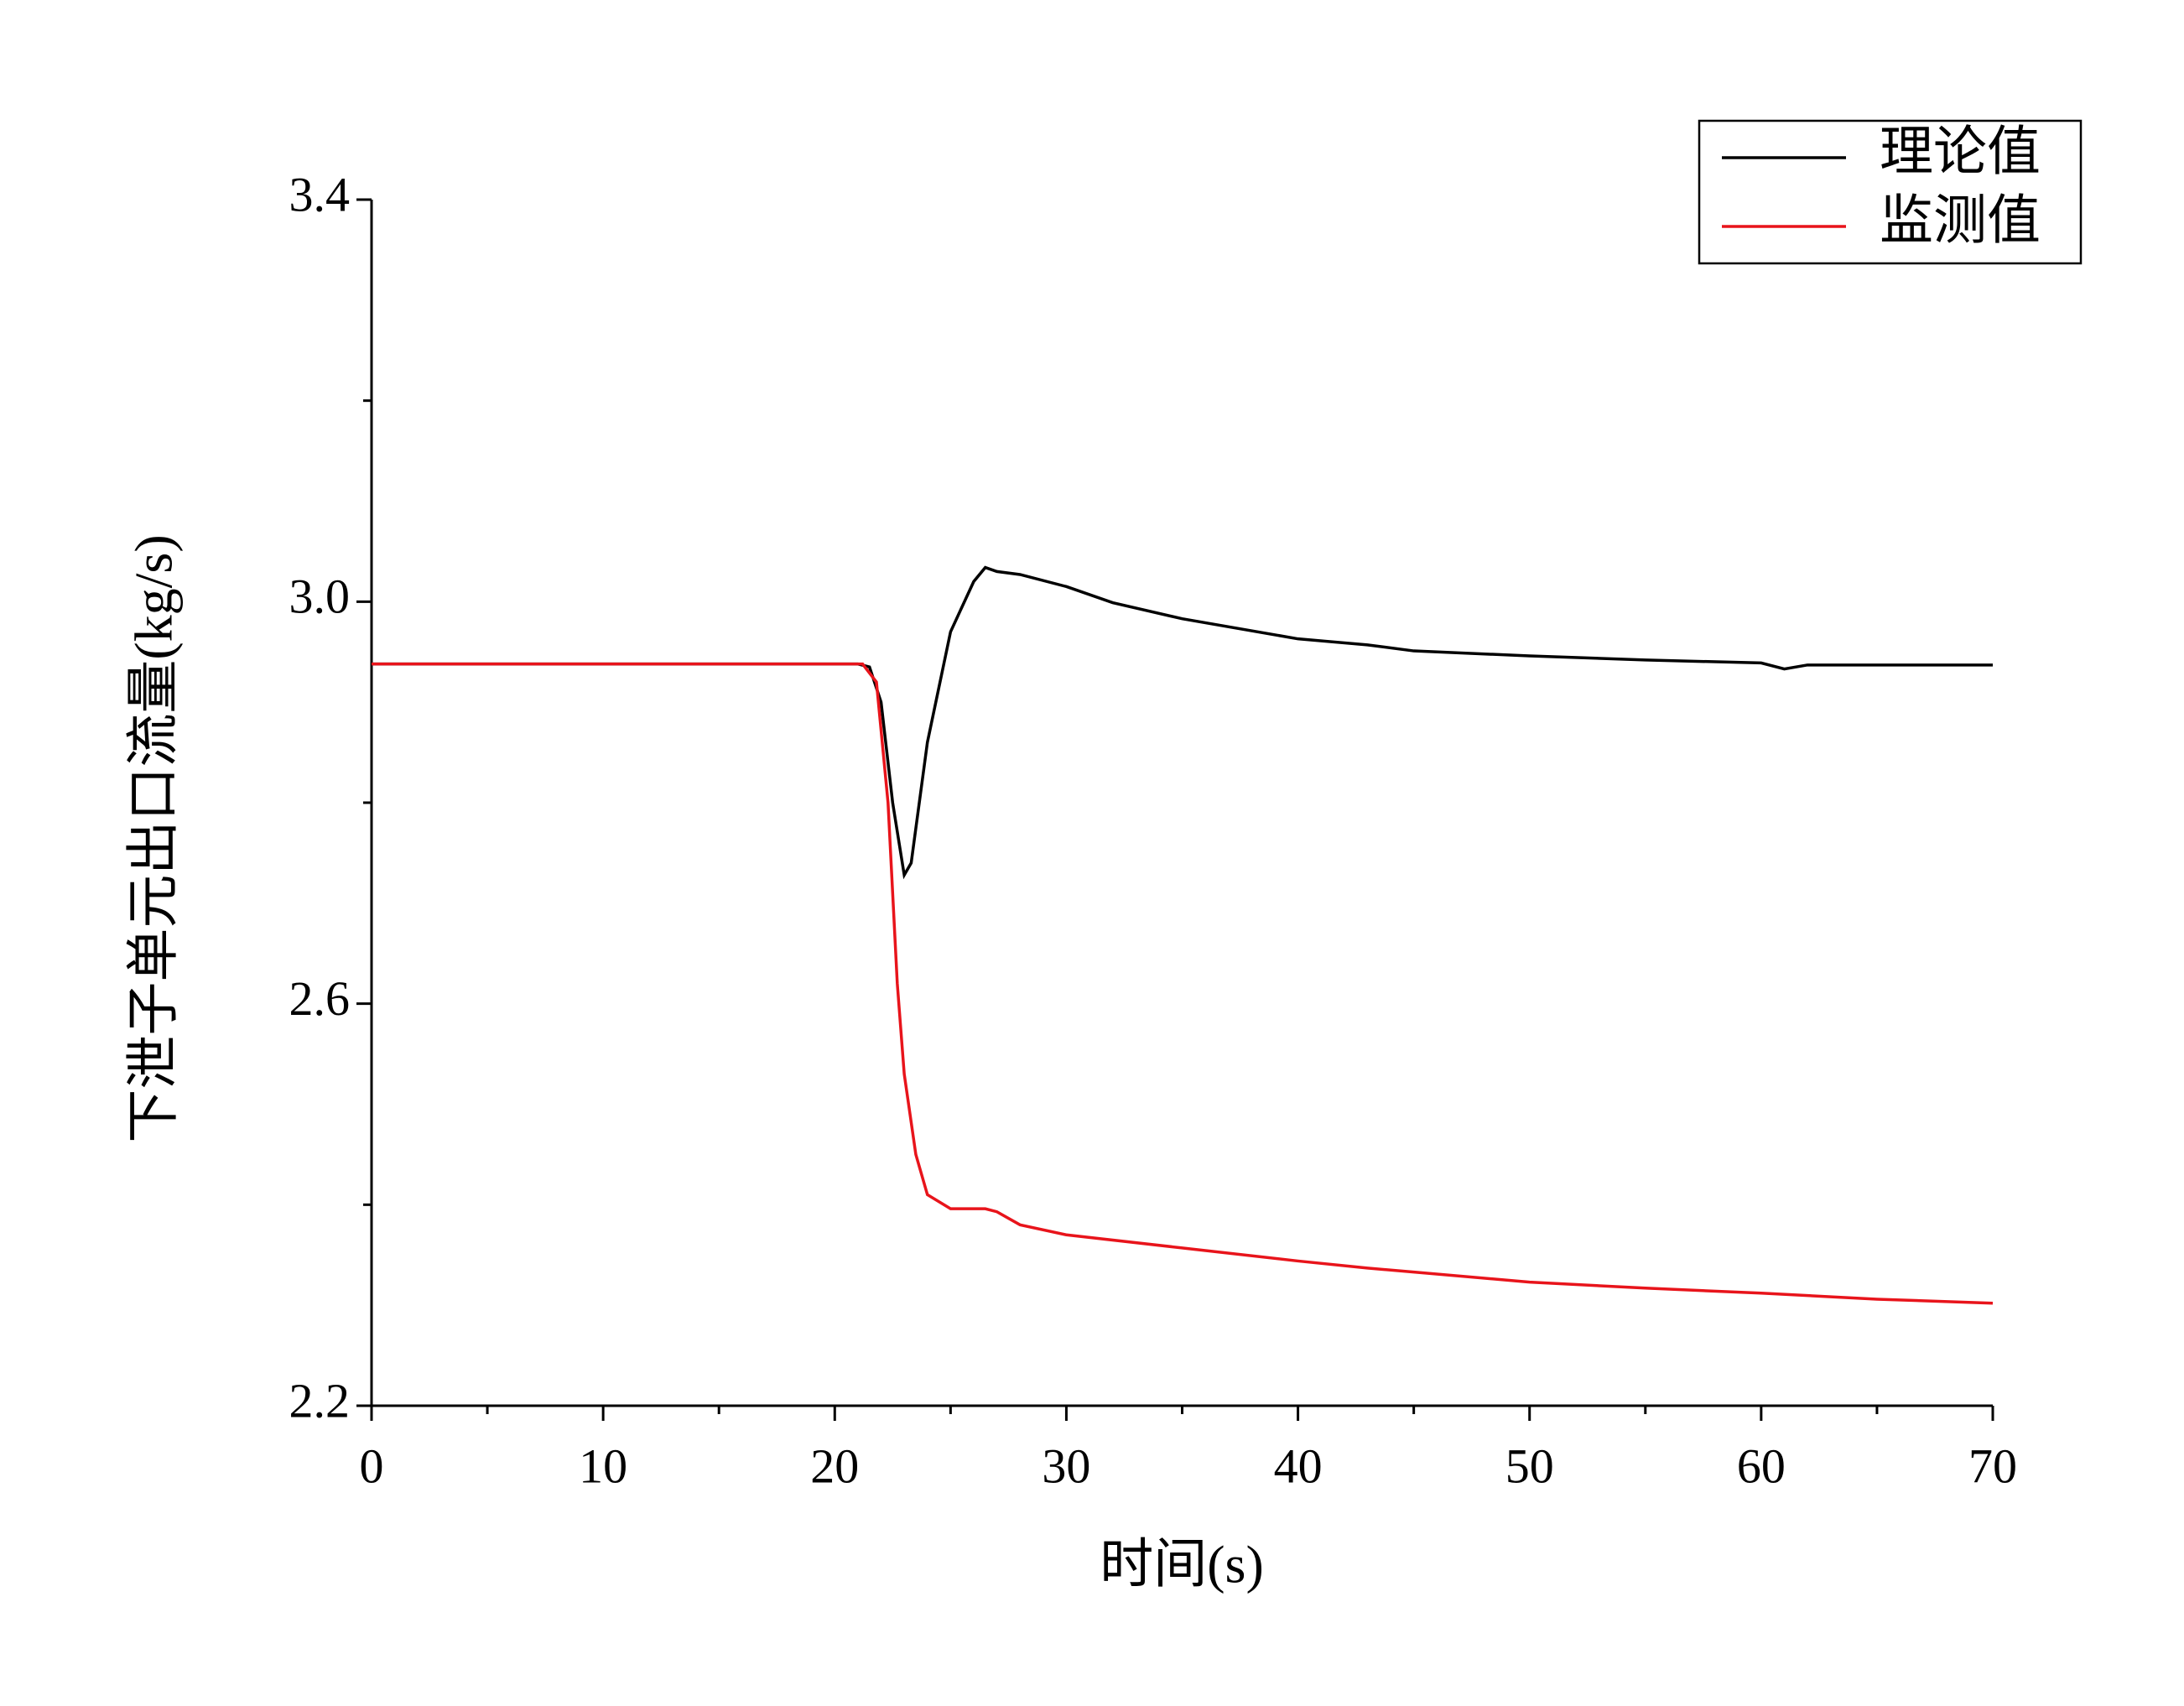 The width and height of the screenshot is (2184, 1706). What do you see at coordinates (834, 1465) in the screenshot?
I see `x-tick-label: 20` at bounding box center [834, 1465].